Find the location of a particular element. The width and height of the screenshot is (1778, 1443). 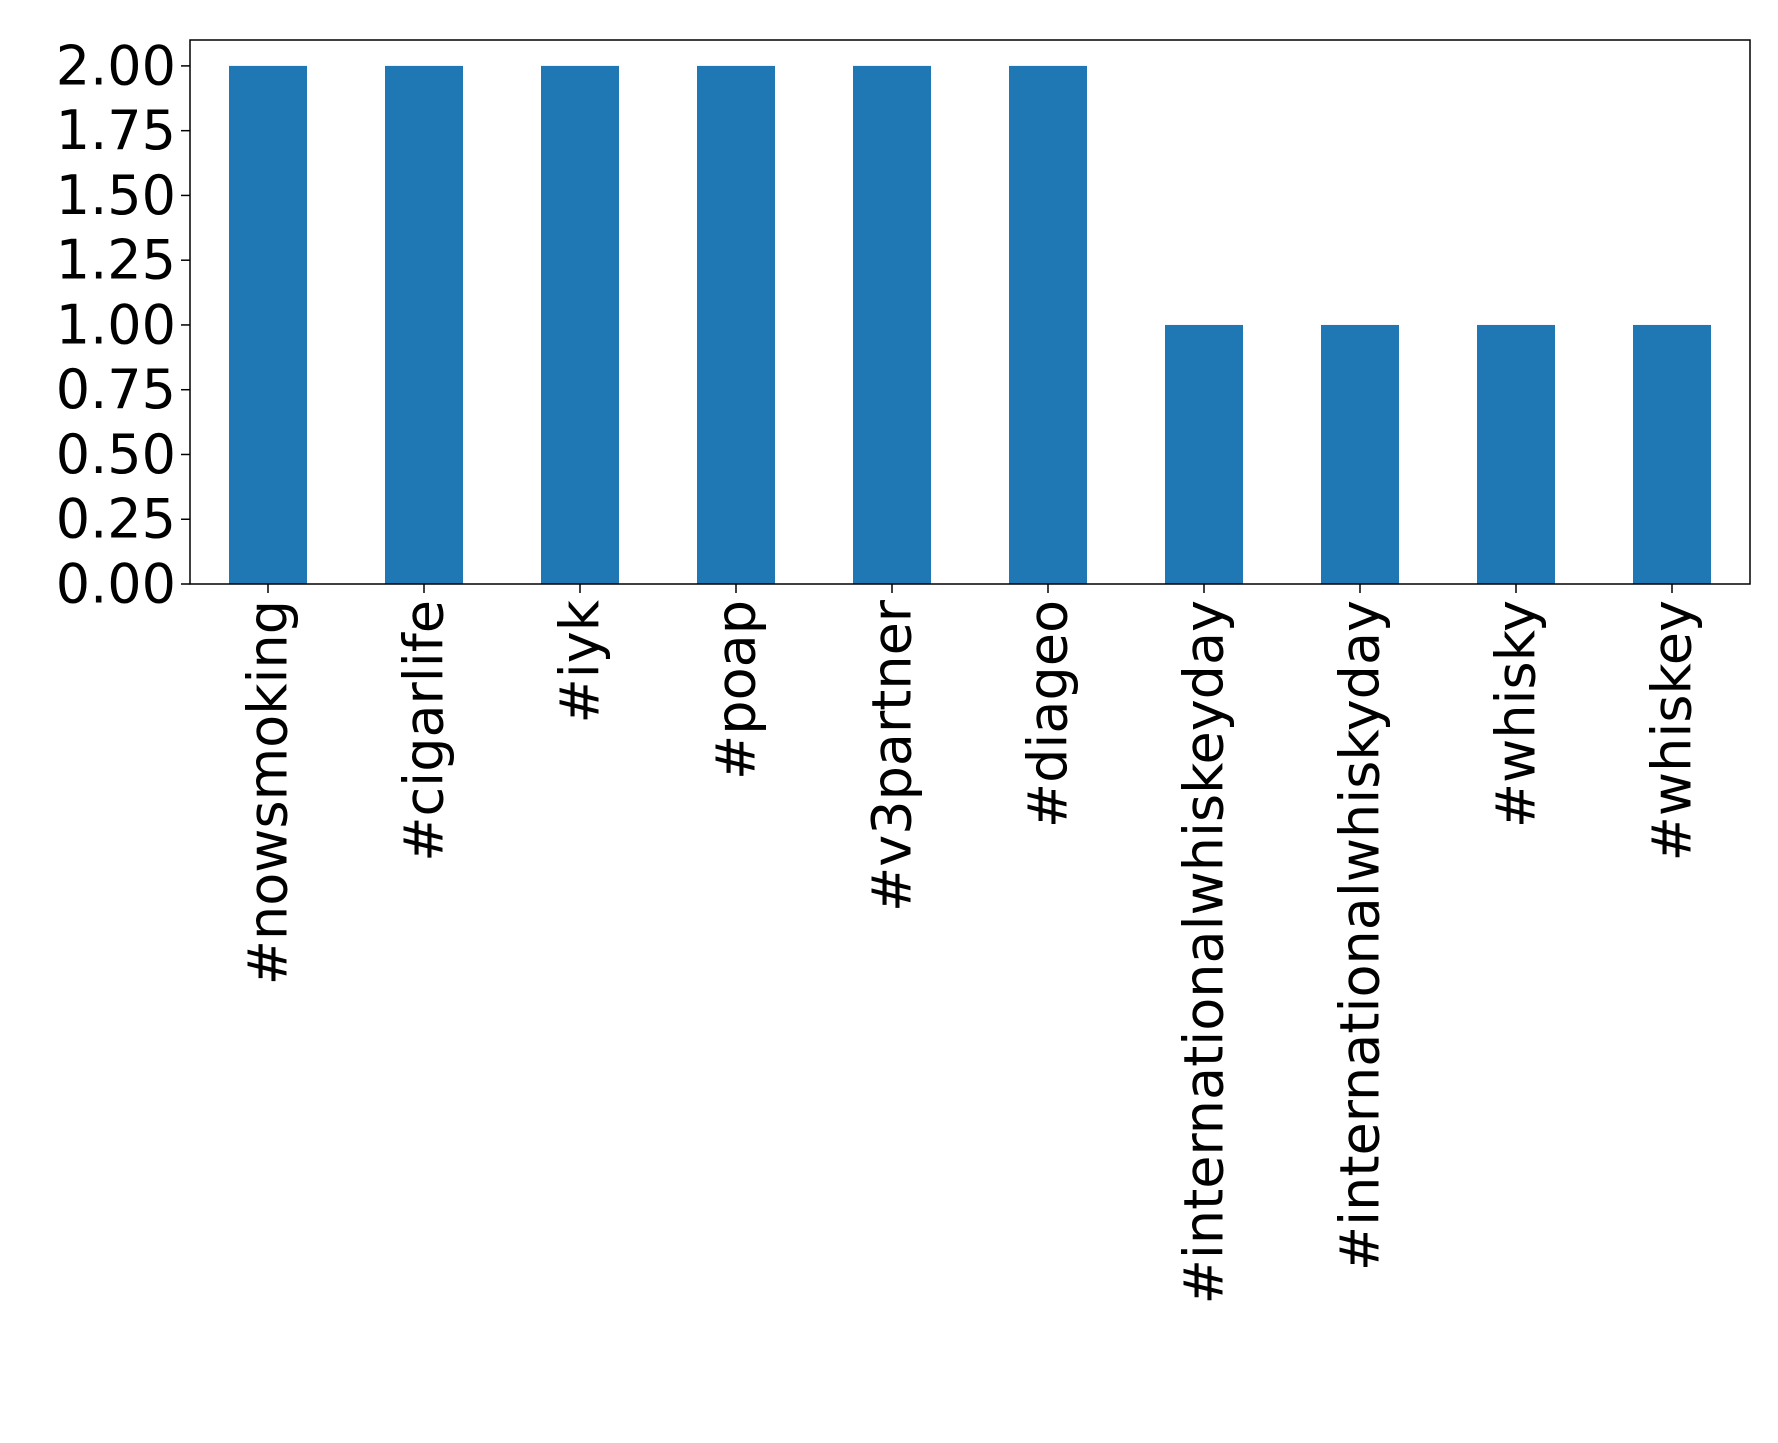

y-tick-label: 1.00 is located at coordinates (116, 324).